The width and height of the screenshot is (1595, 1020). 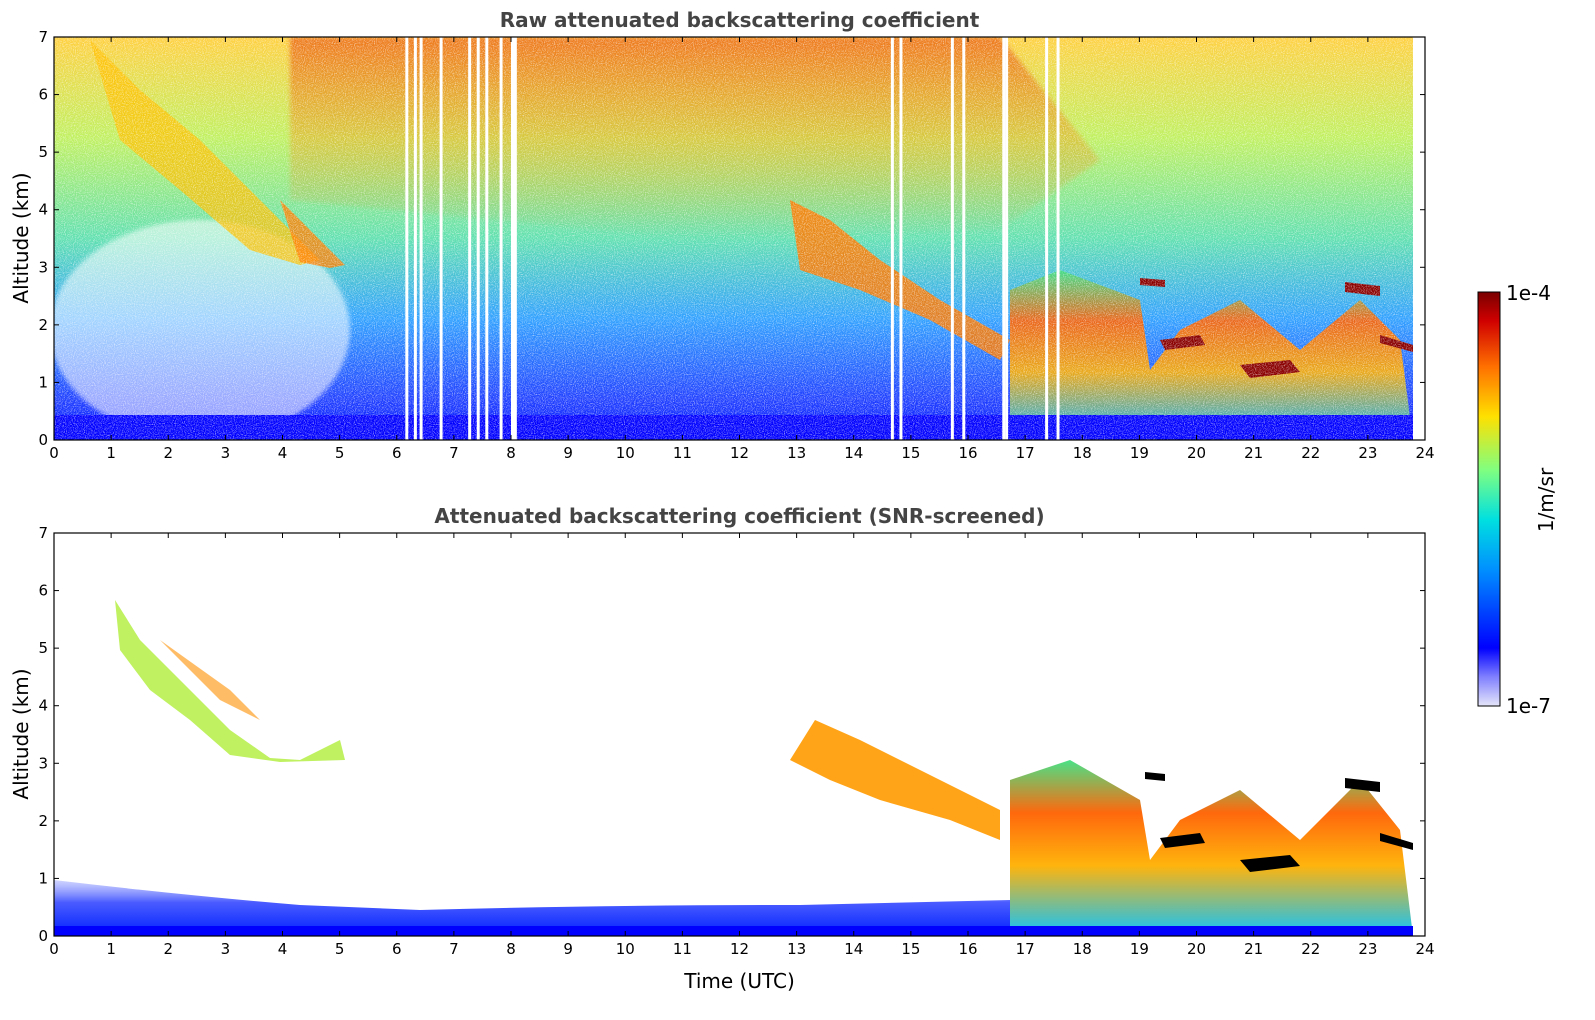 I want to click on x-tick-label: 5, so click(x=340, y=949).